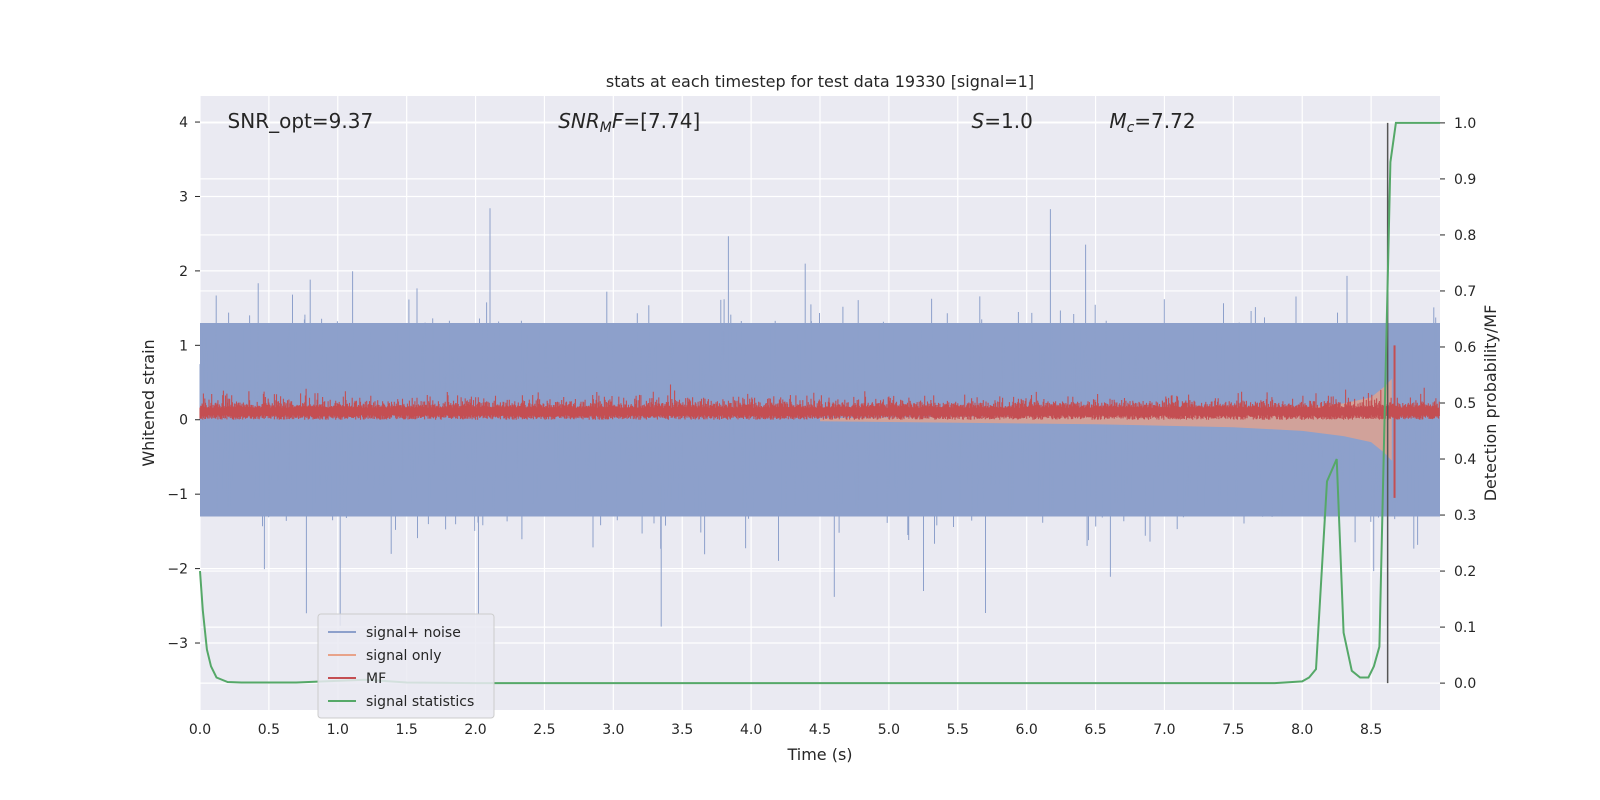 This screenshot has height=800, width=1600. Describe the element at coordinates (1152, 122) in the screenshot. I see `annotation-3: Mc=7.72` at that location.